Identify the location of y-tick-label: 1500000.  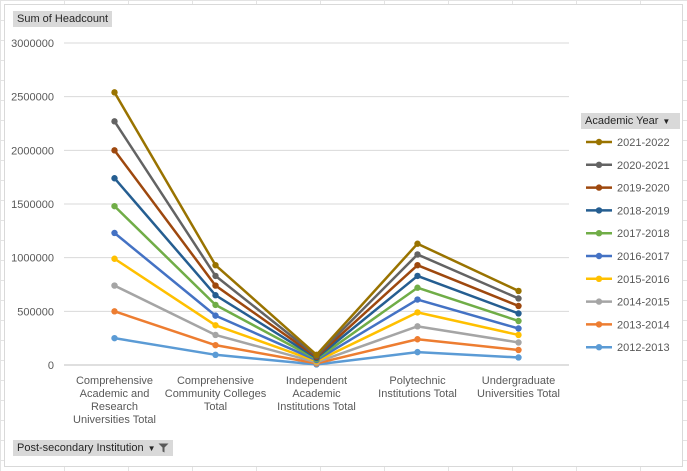
(32, 205).